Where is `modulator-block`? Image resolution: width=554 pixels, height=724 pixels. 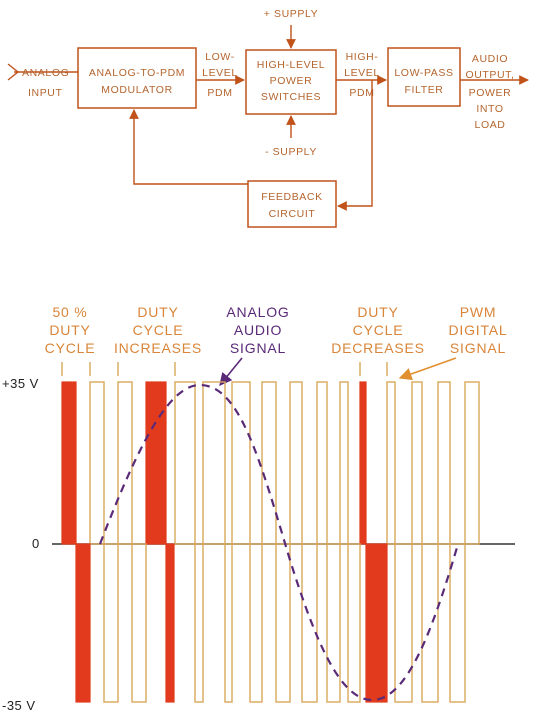
modulator-block is located at coordinates (137, 78).